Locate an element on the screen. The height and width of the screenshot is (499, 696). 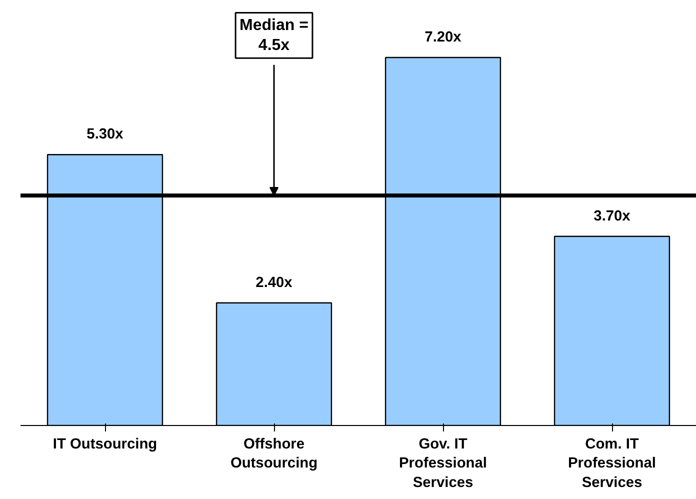
ref-line-label: Median = 4.5x is located at coordinates (274, 35).